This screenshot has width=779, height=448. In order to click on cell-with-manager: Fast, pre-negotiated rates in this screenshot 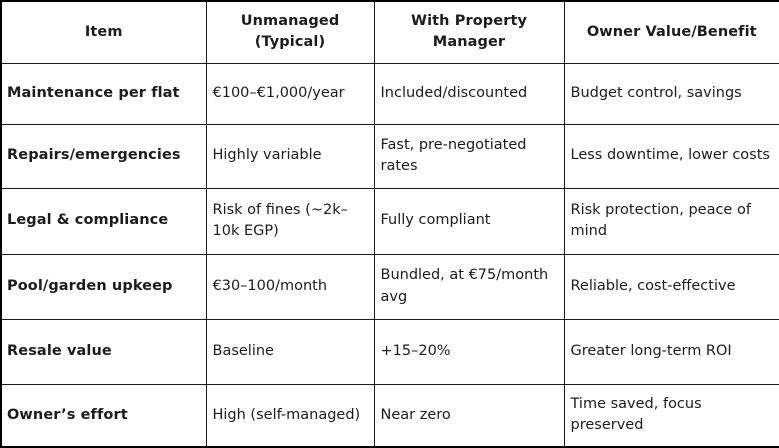, I will do `click(469, 156)`.